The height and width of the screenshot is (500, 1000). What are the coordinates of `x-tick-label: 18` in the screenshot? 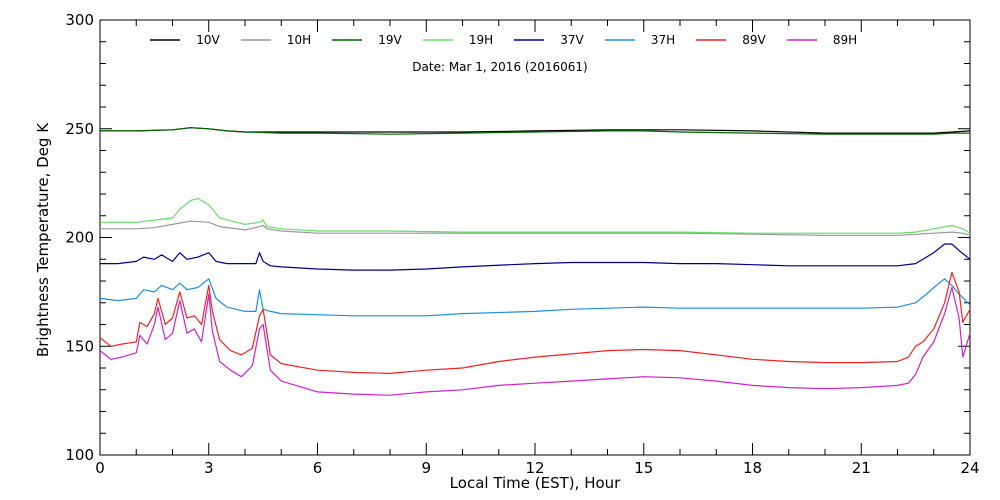 It's located at (752, 468).